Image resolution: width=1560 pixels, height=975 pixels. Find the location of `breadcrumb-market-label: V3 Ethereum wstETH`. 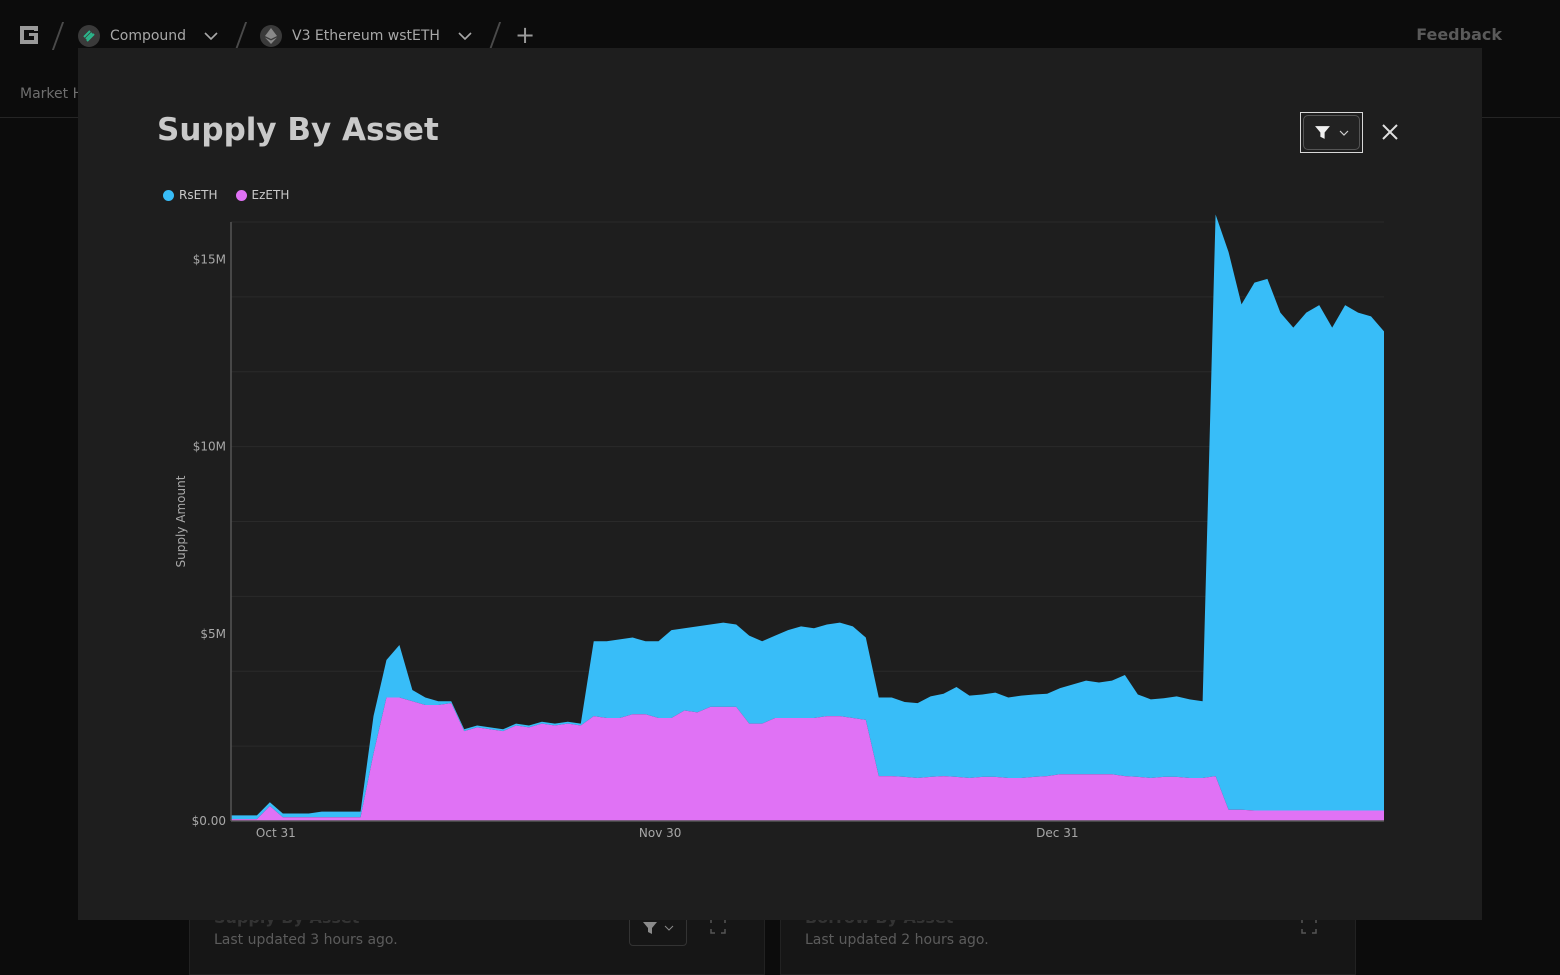

breadcrumb-market-label: V3 Ethereum wstETH is located at coordinates (366, 36).